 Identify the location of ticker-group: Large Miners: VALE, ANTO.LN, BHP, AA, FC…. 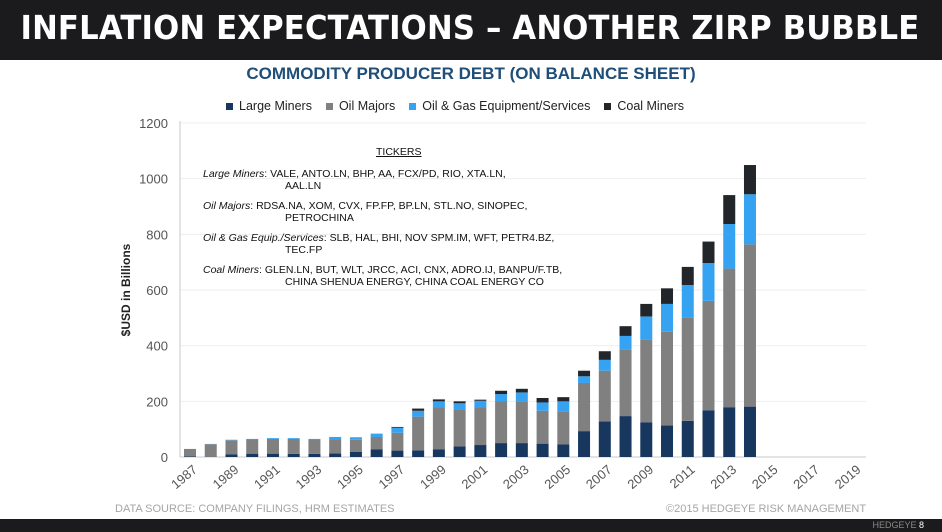
(354, 180).